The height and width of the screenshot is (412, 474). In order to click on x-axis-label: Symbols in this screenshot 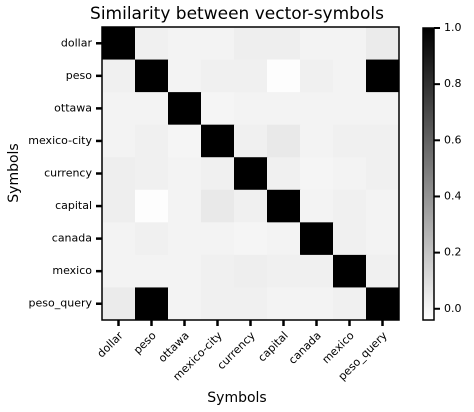, I will do `click(236, 398)`.